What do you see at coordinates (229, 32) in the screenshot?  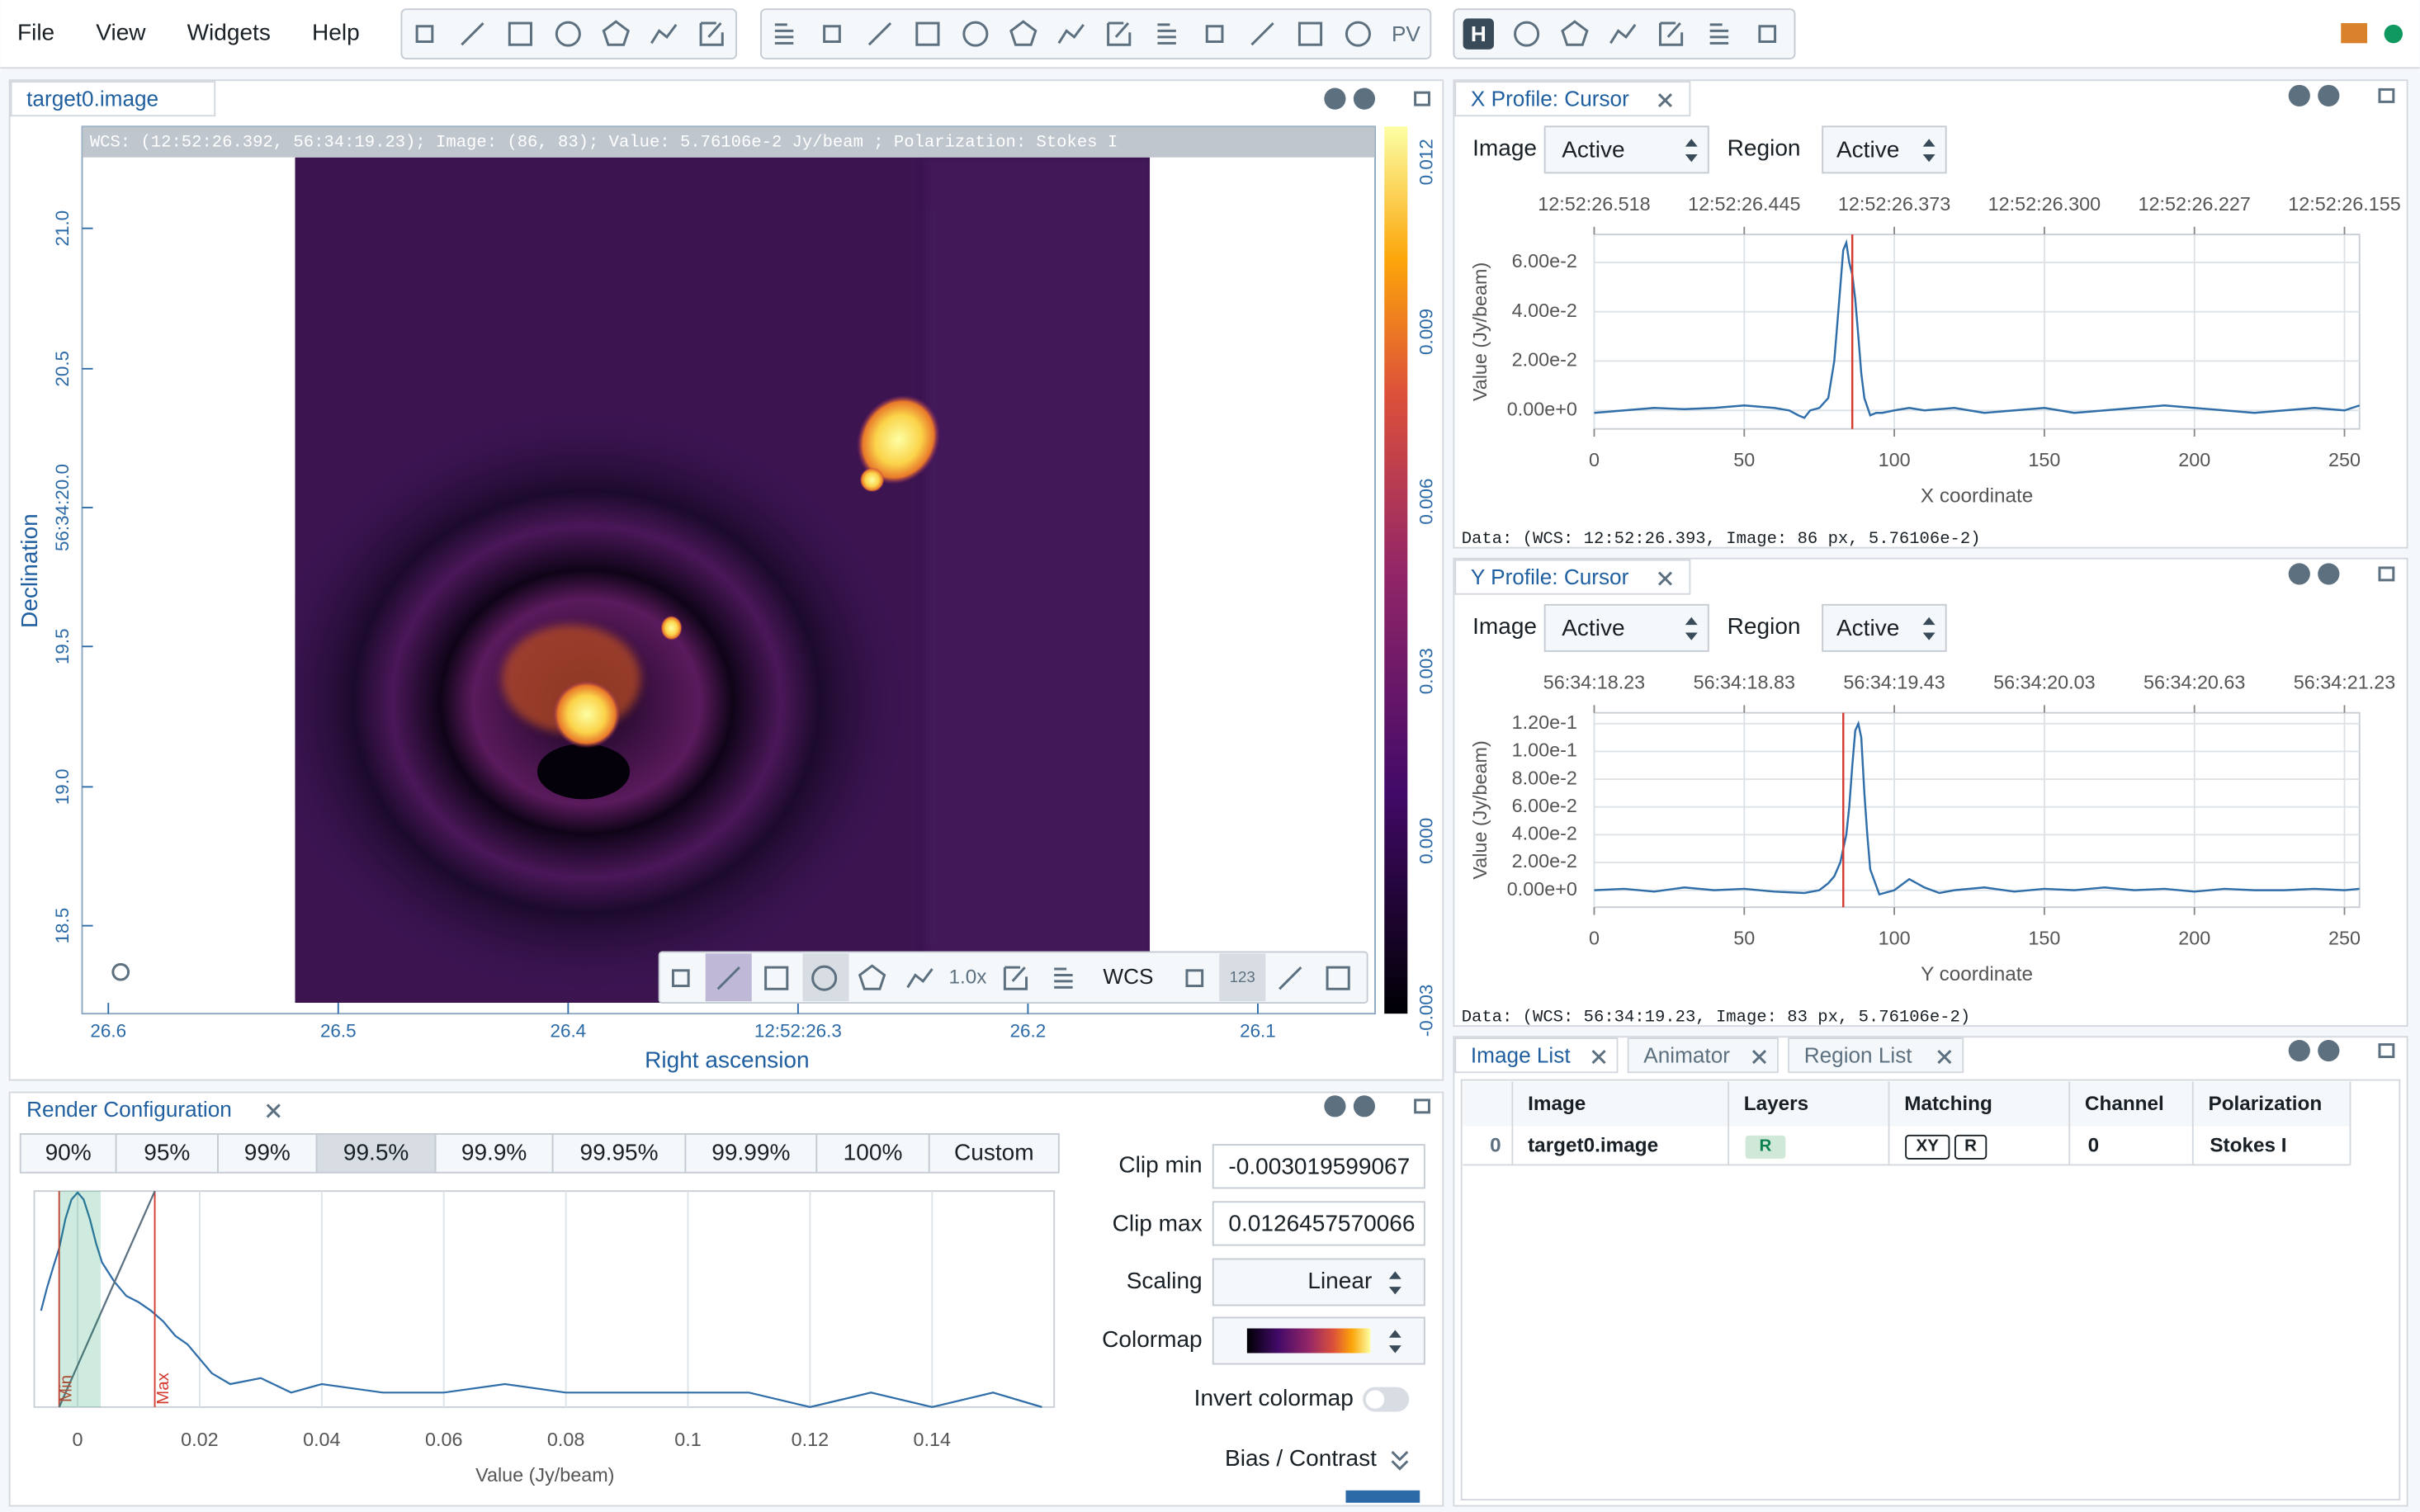 I see `menu-item: Widgets` at bounding box center [229, 32].